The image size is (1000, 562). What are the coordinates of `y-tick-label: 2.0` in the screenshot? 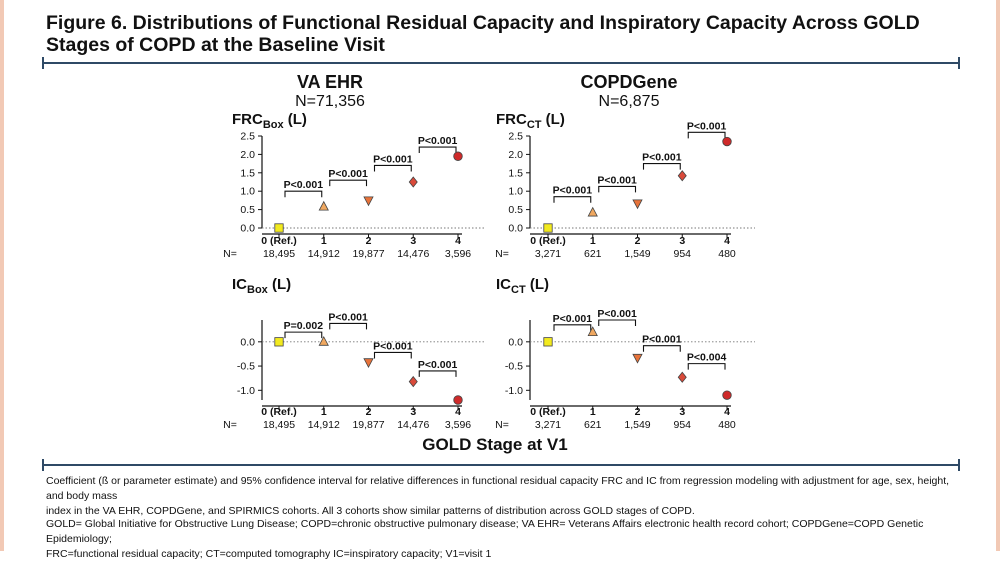 It's located at (247, 155).